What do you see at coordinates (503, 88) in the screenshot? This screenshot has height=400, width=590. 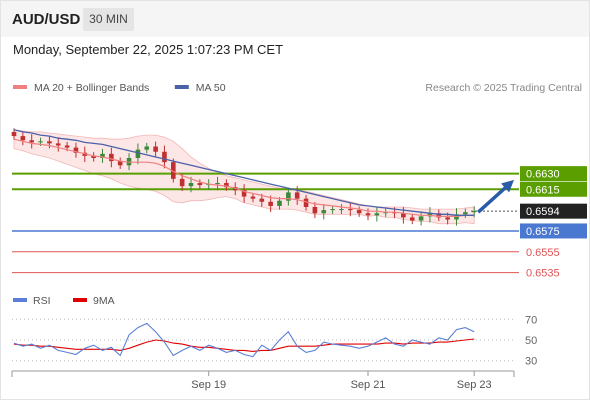 I see `attribution: Research © 2025 Trading Central` at bounding box center [503, 88].